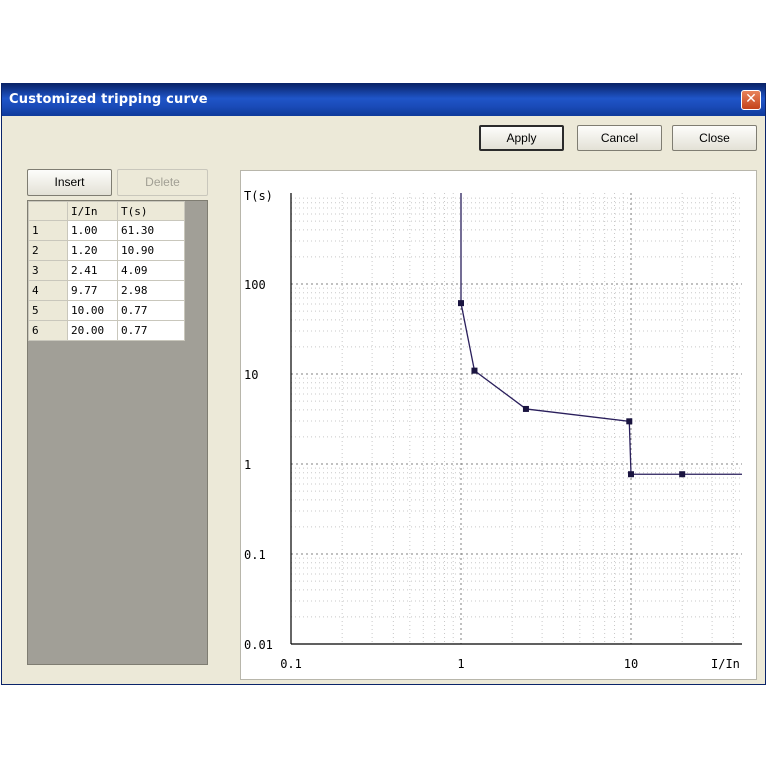  I want to click on table-header-row: I/In T(s), so click(106, 211).